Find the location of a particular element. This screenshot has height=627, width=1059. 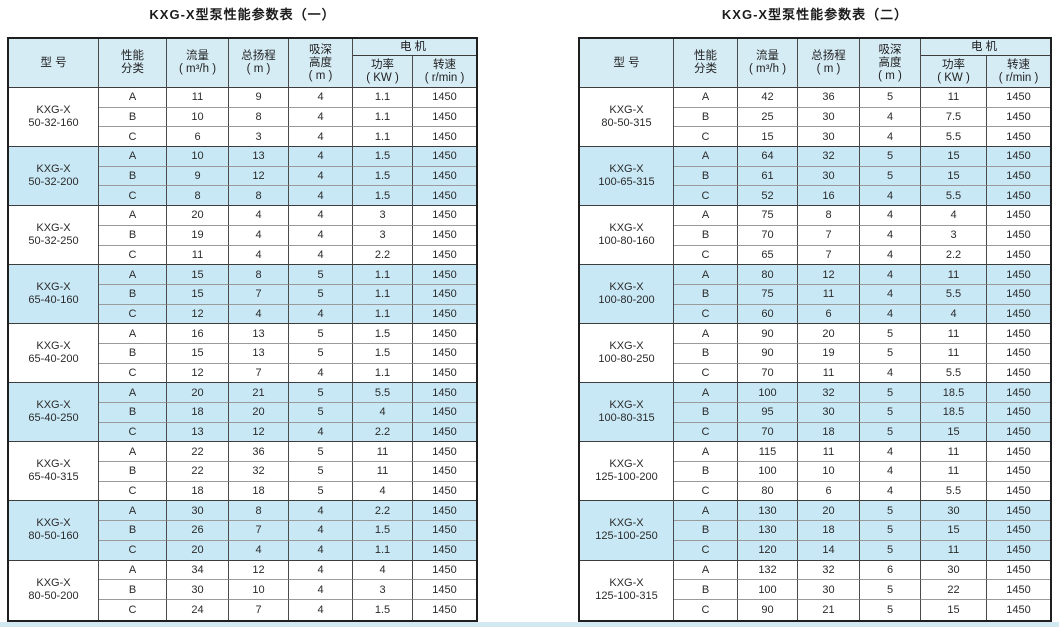

table-row: C 8 8 4 1.5 1450 is located at coordinates (242, 196).